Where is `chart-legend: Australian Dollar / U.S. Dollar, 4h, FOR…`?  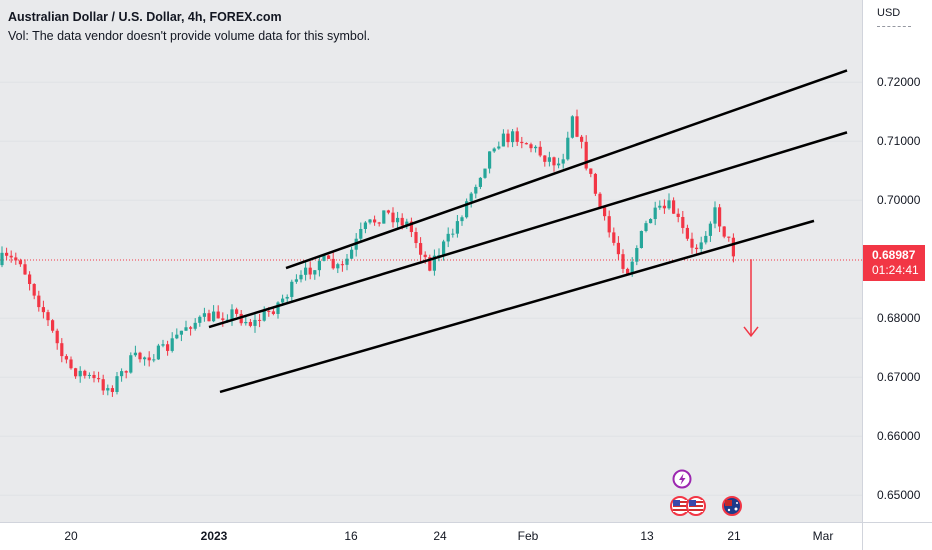
chart-legend: Australian Dollar / U.S. Dollar, 4h, FOR… is located at coordinates (189, 27).